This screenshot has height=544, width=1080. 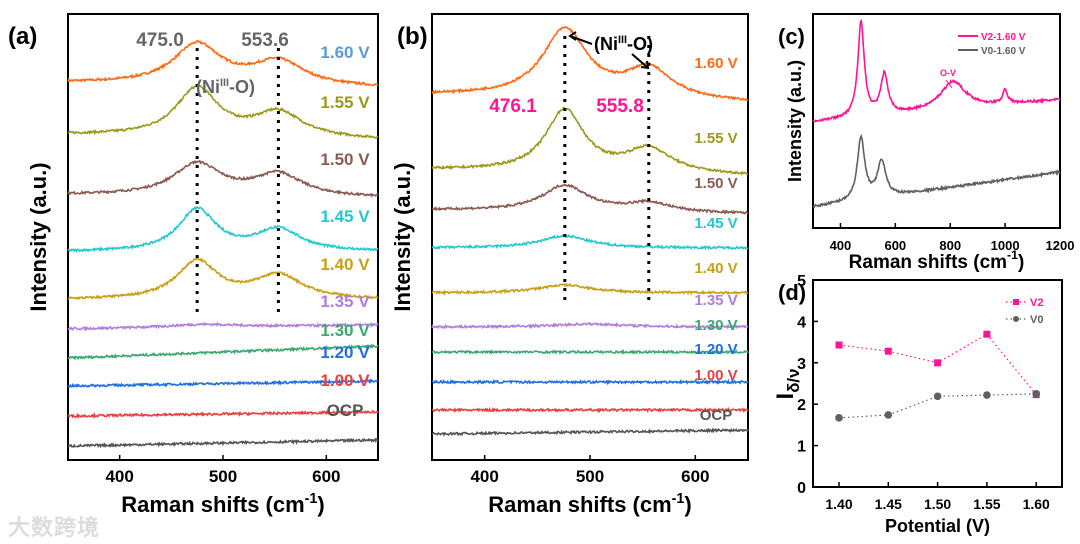 I want to click on panel-label-b: (b), so click(x=412, y=36).